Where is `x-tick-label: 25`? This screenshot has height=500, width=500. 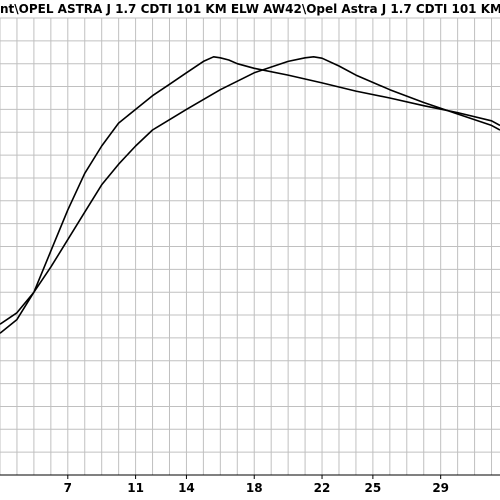 x-tick-label: 25 is located at coordinates (373, 488).